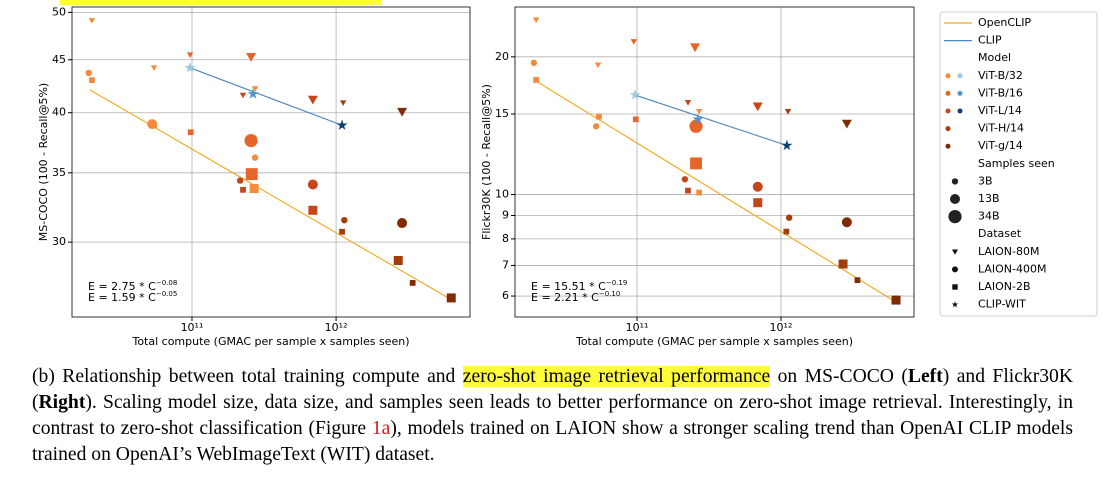  I want to click on y-tick-label: 40, so click(59, 112).